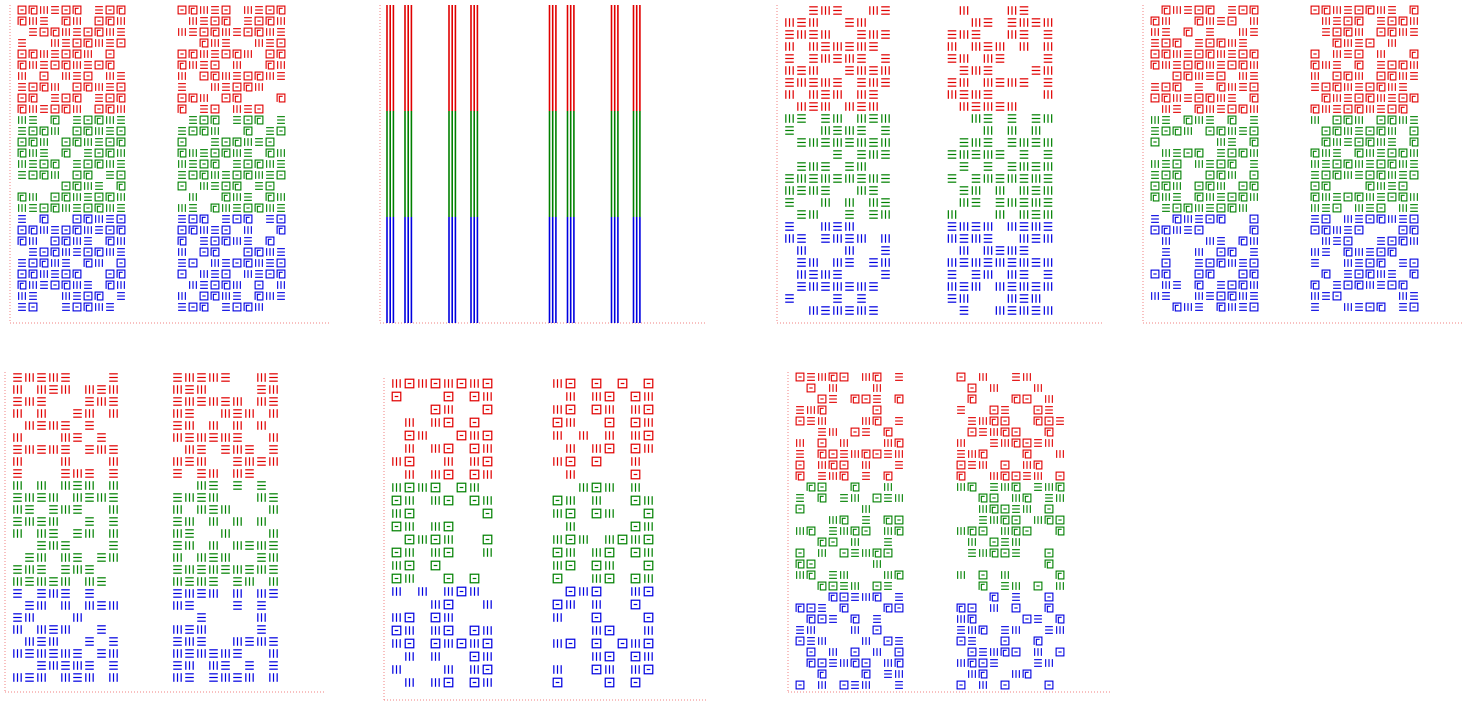  I want to click on pattern-panel-r1c2, so click(542, 164).